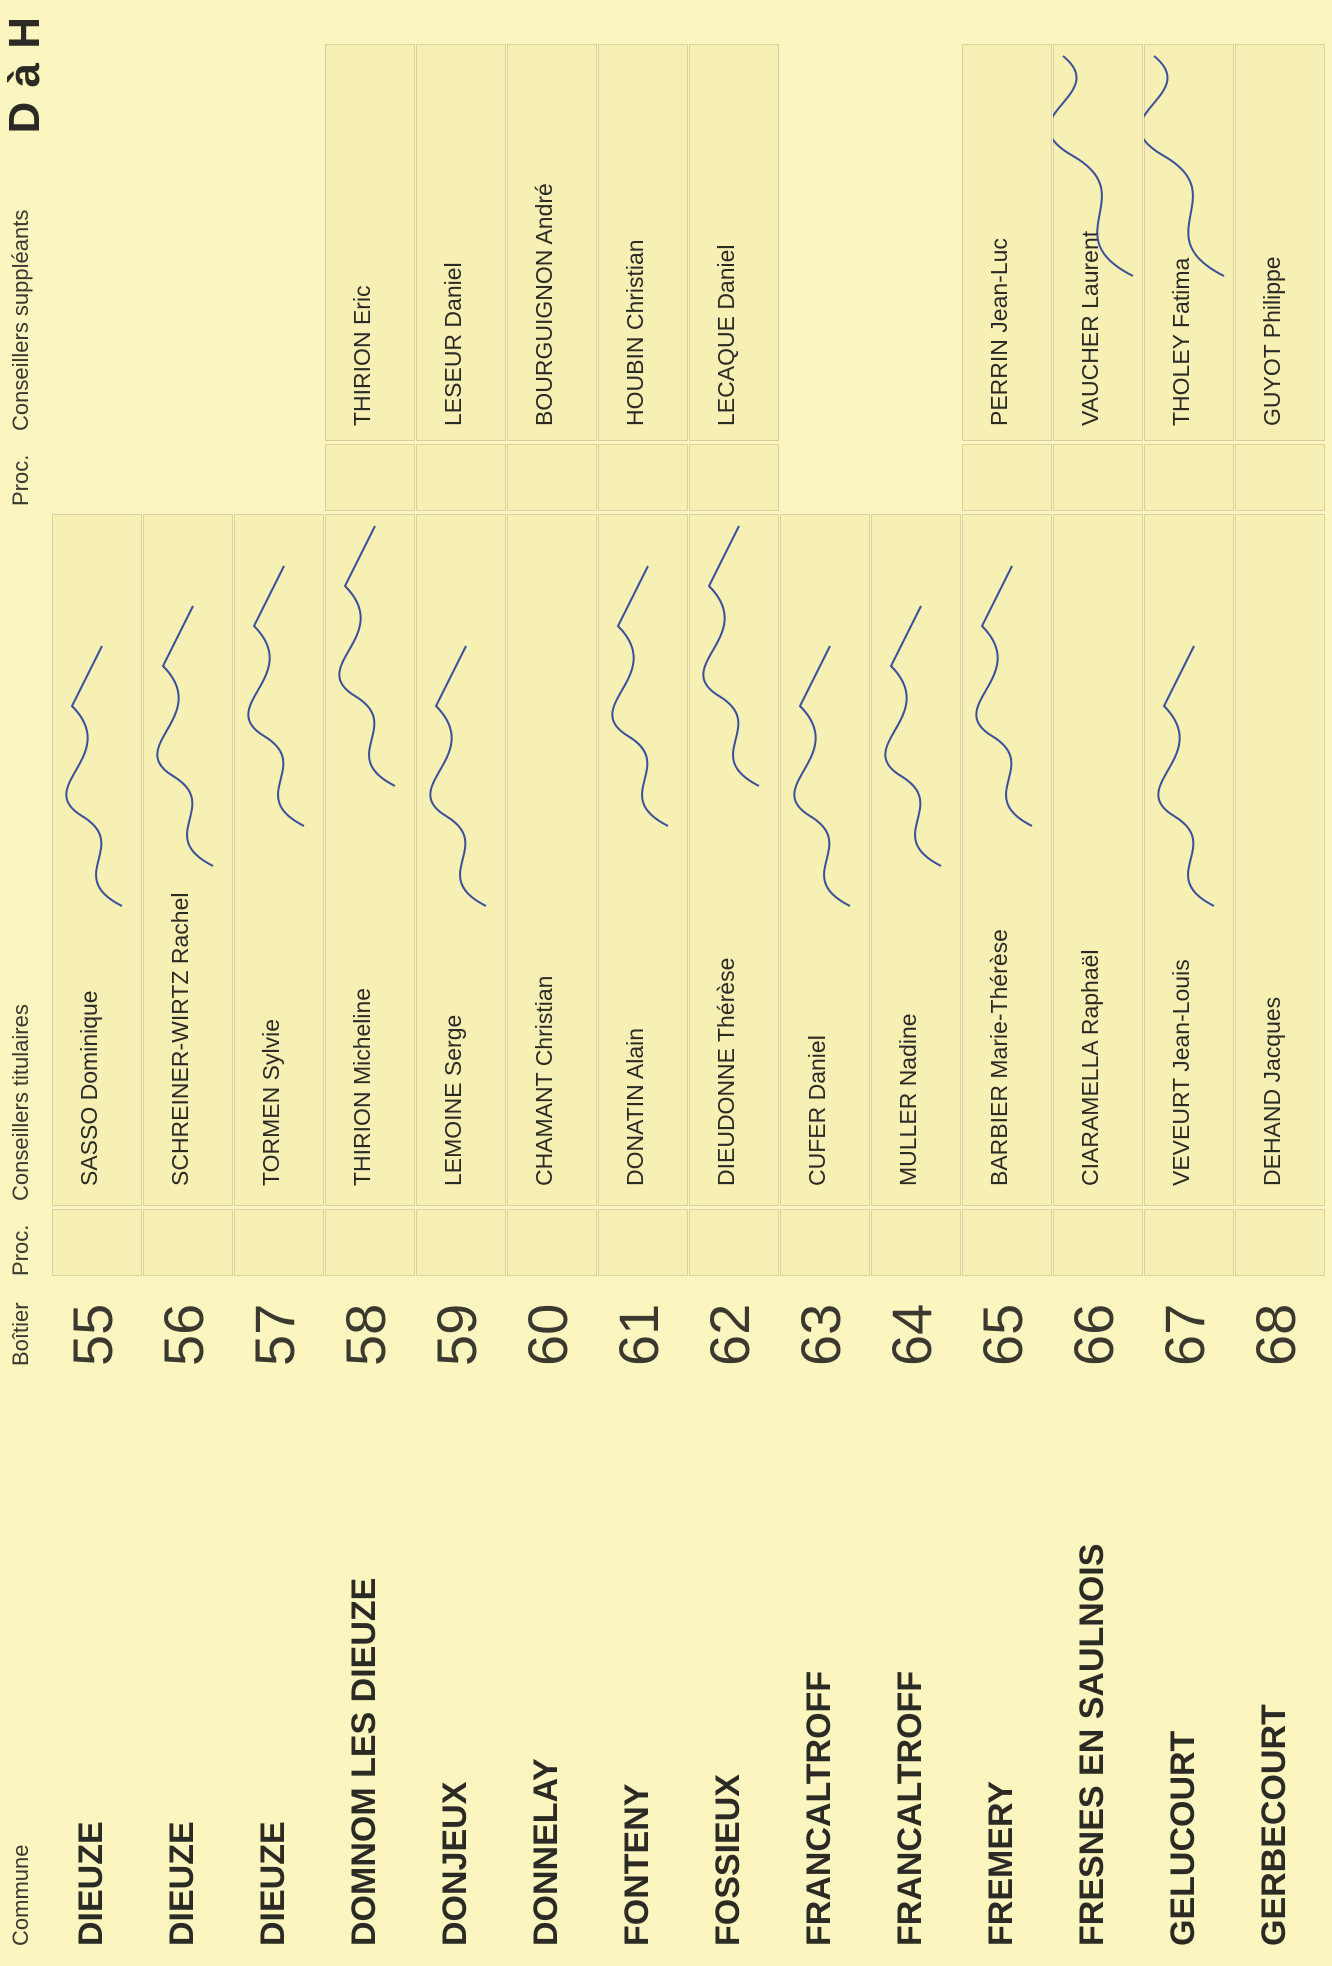  What do you see at coordinates (820, 1336) in the screenshot?
I see `boitier-number: 63` at bounding box center [820, 1336].